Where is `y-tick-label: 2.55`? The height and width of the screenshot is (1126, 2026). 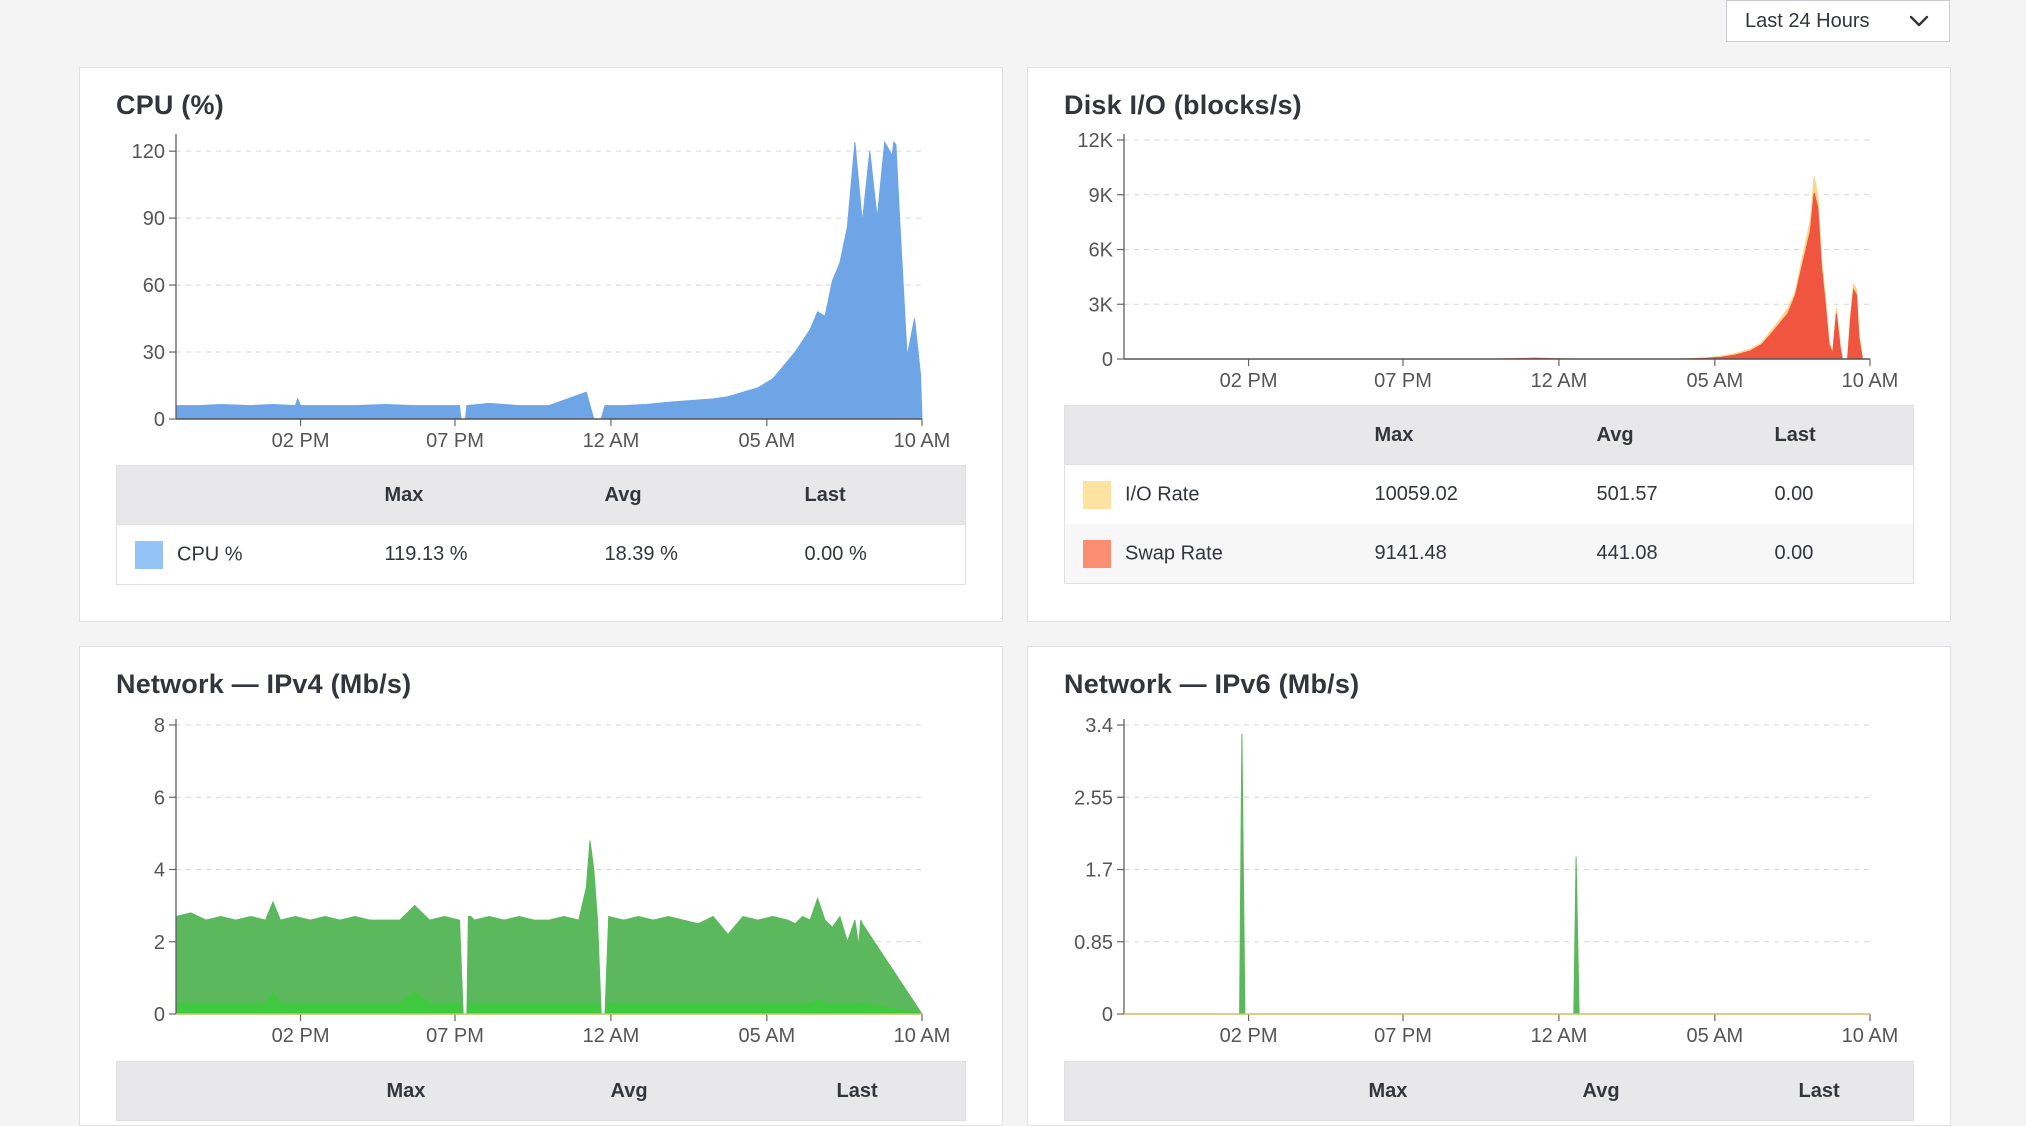 y-tick-label: 2.55 is located at coordinates (1093, 798).